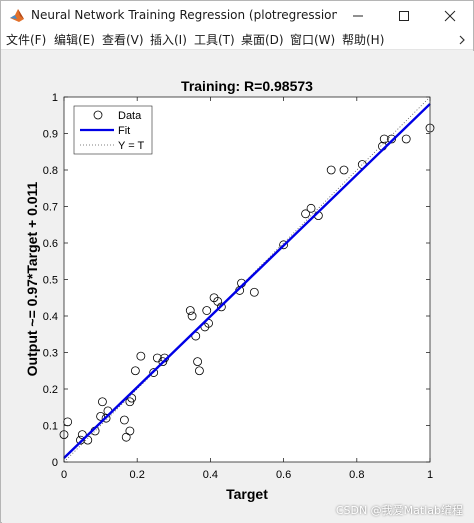 The image size is (474, 523). I want to click on x-tick-label: 0.2, so click(137, 475).